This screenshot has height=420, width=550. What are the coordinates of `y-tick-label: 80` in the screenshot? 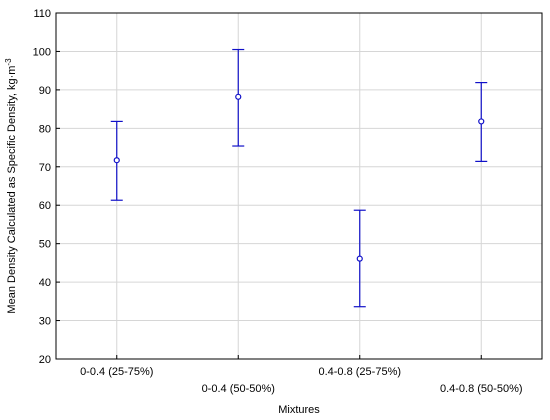 It's located at (45, 129).